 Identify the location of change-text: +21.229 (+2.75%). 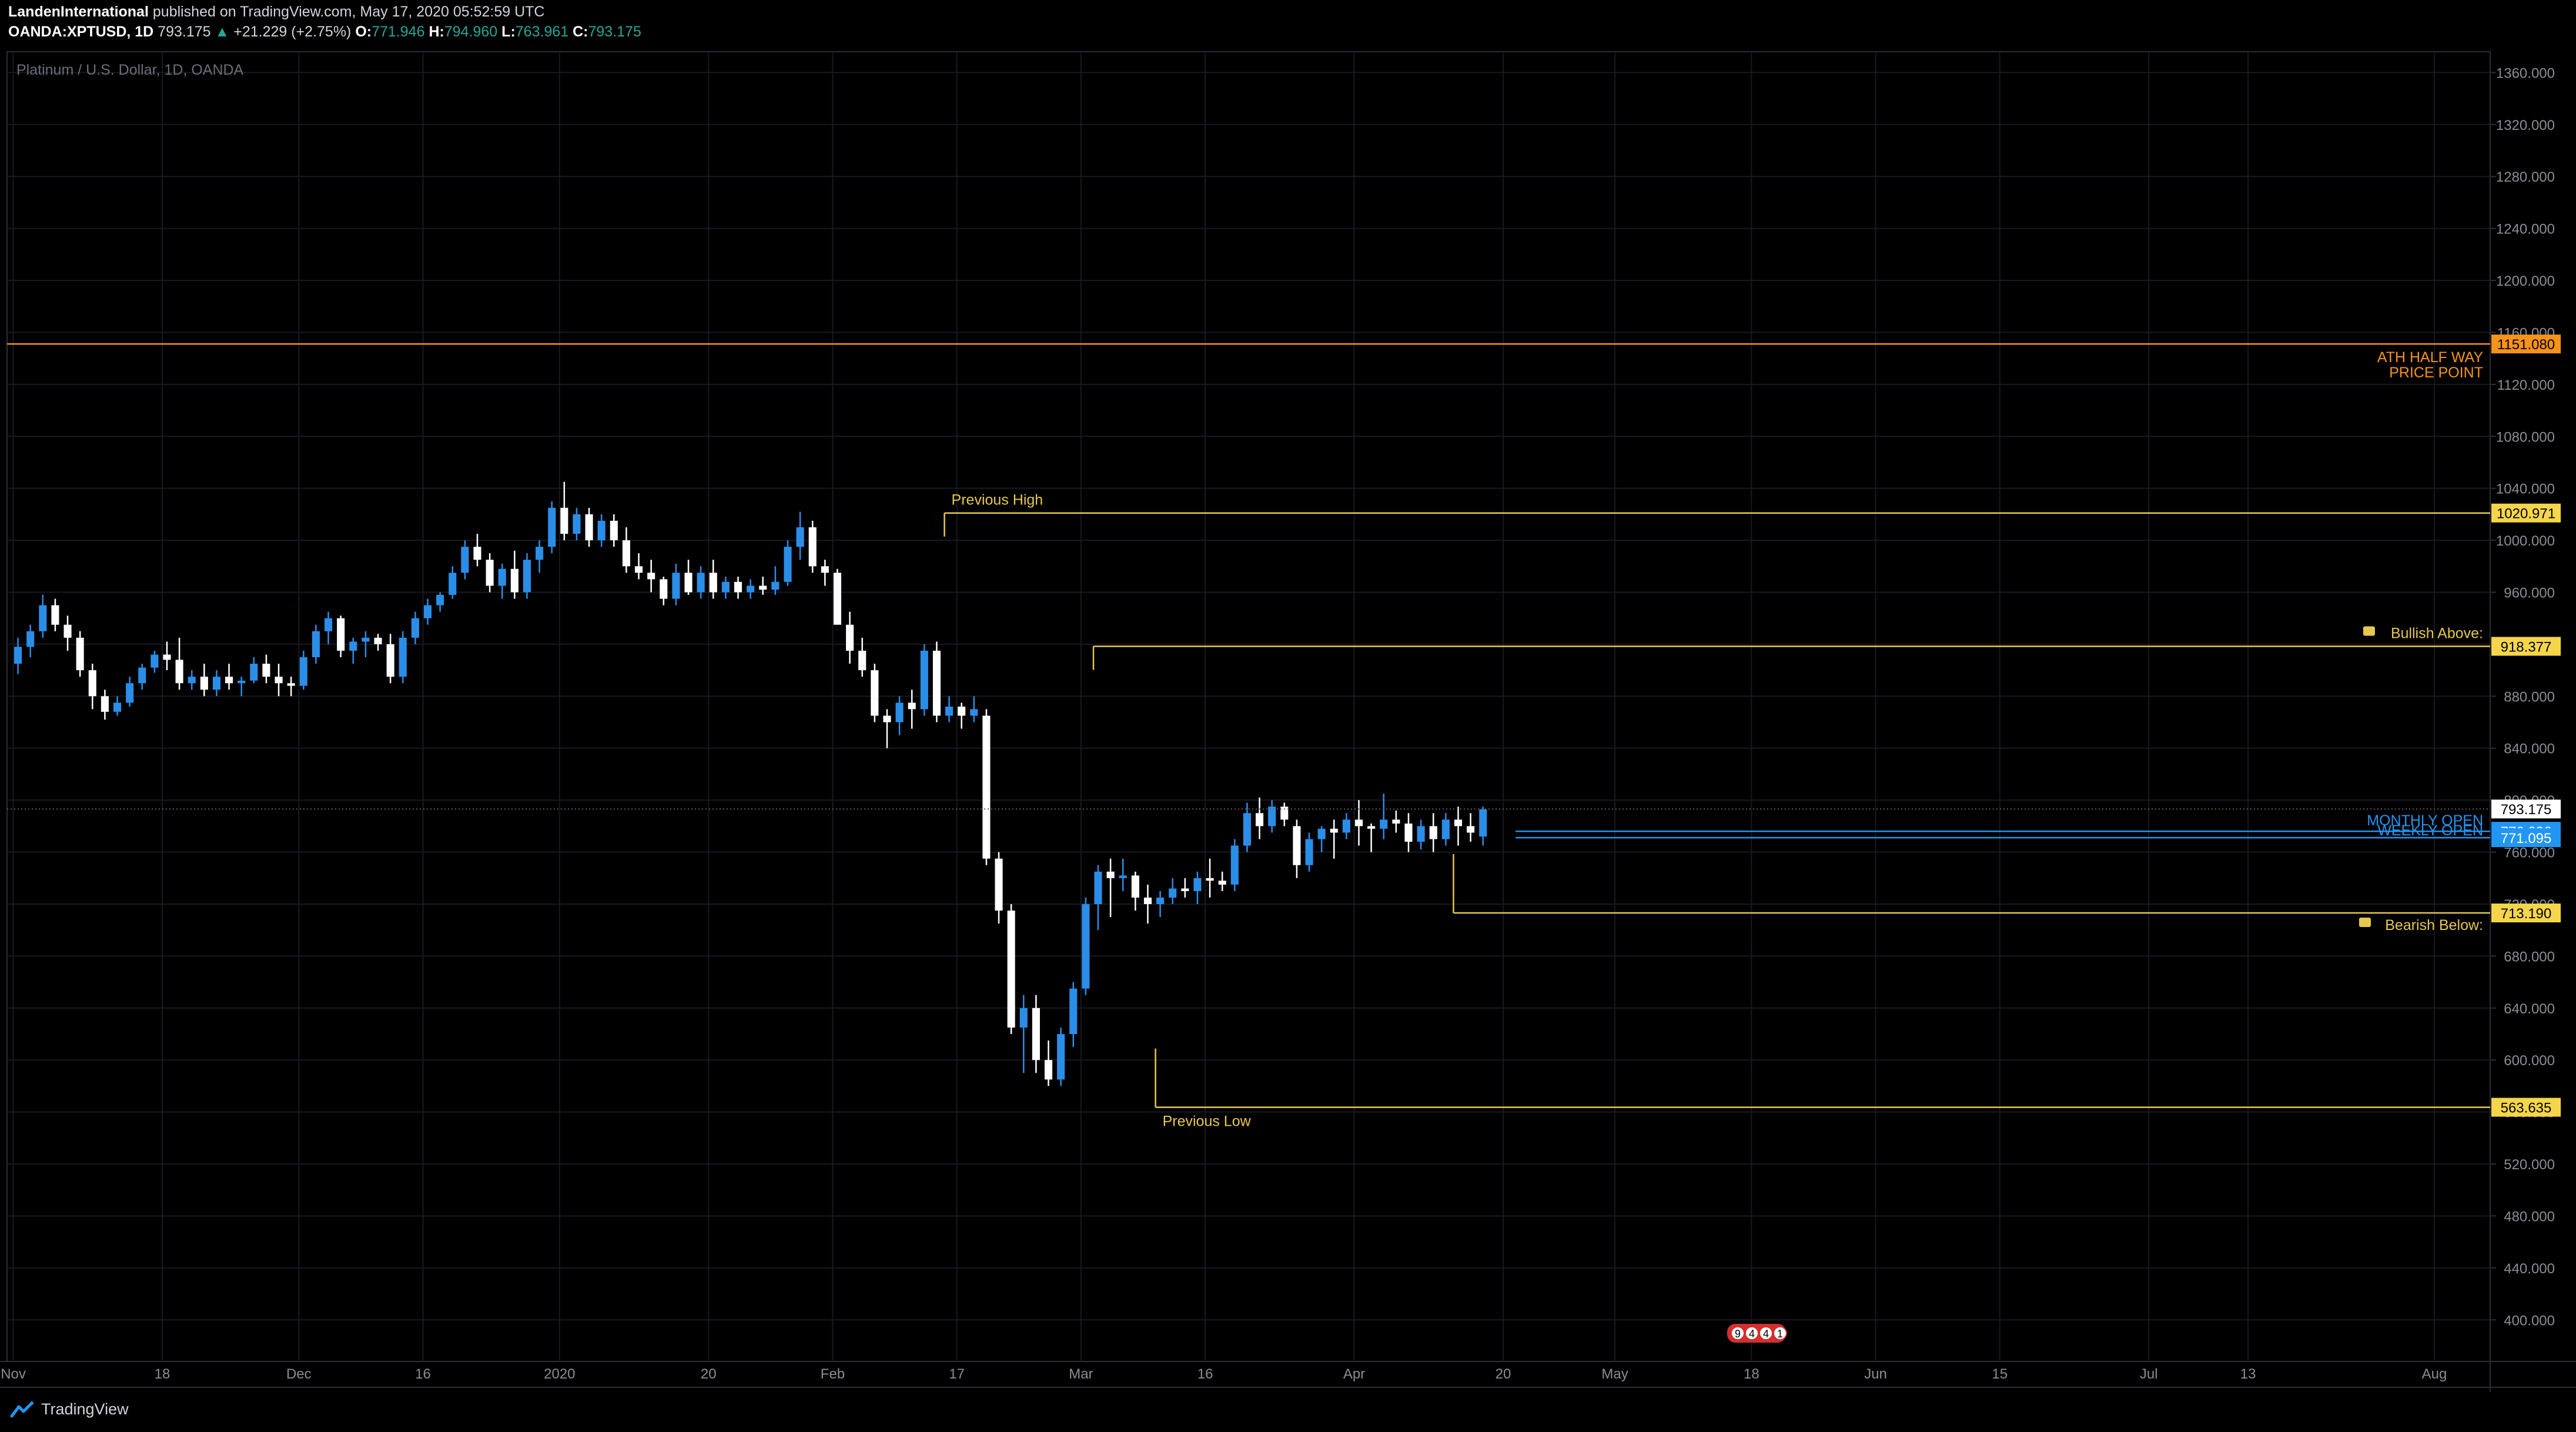
(292, 32).